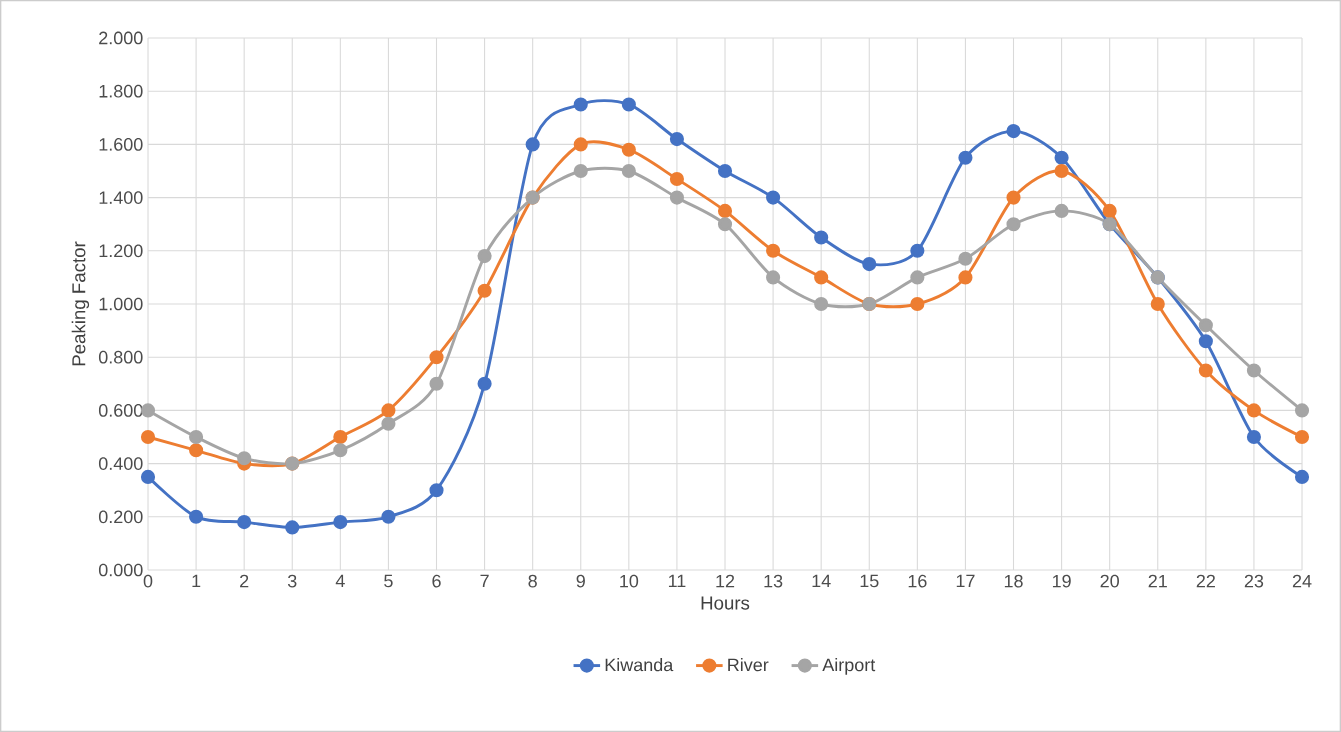 Image resolution: width=1341 pixels, height=732 pixels. What do you see at coordinates (120, 463) in the screenshot?
I see `y-tick-label: 0.400` at bounding box center [120, 463].